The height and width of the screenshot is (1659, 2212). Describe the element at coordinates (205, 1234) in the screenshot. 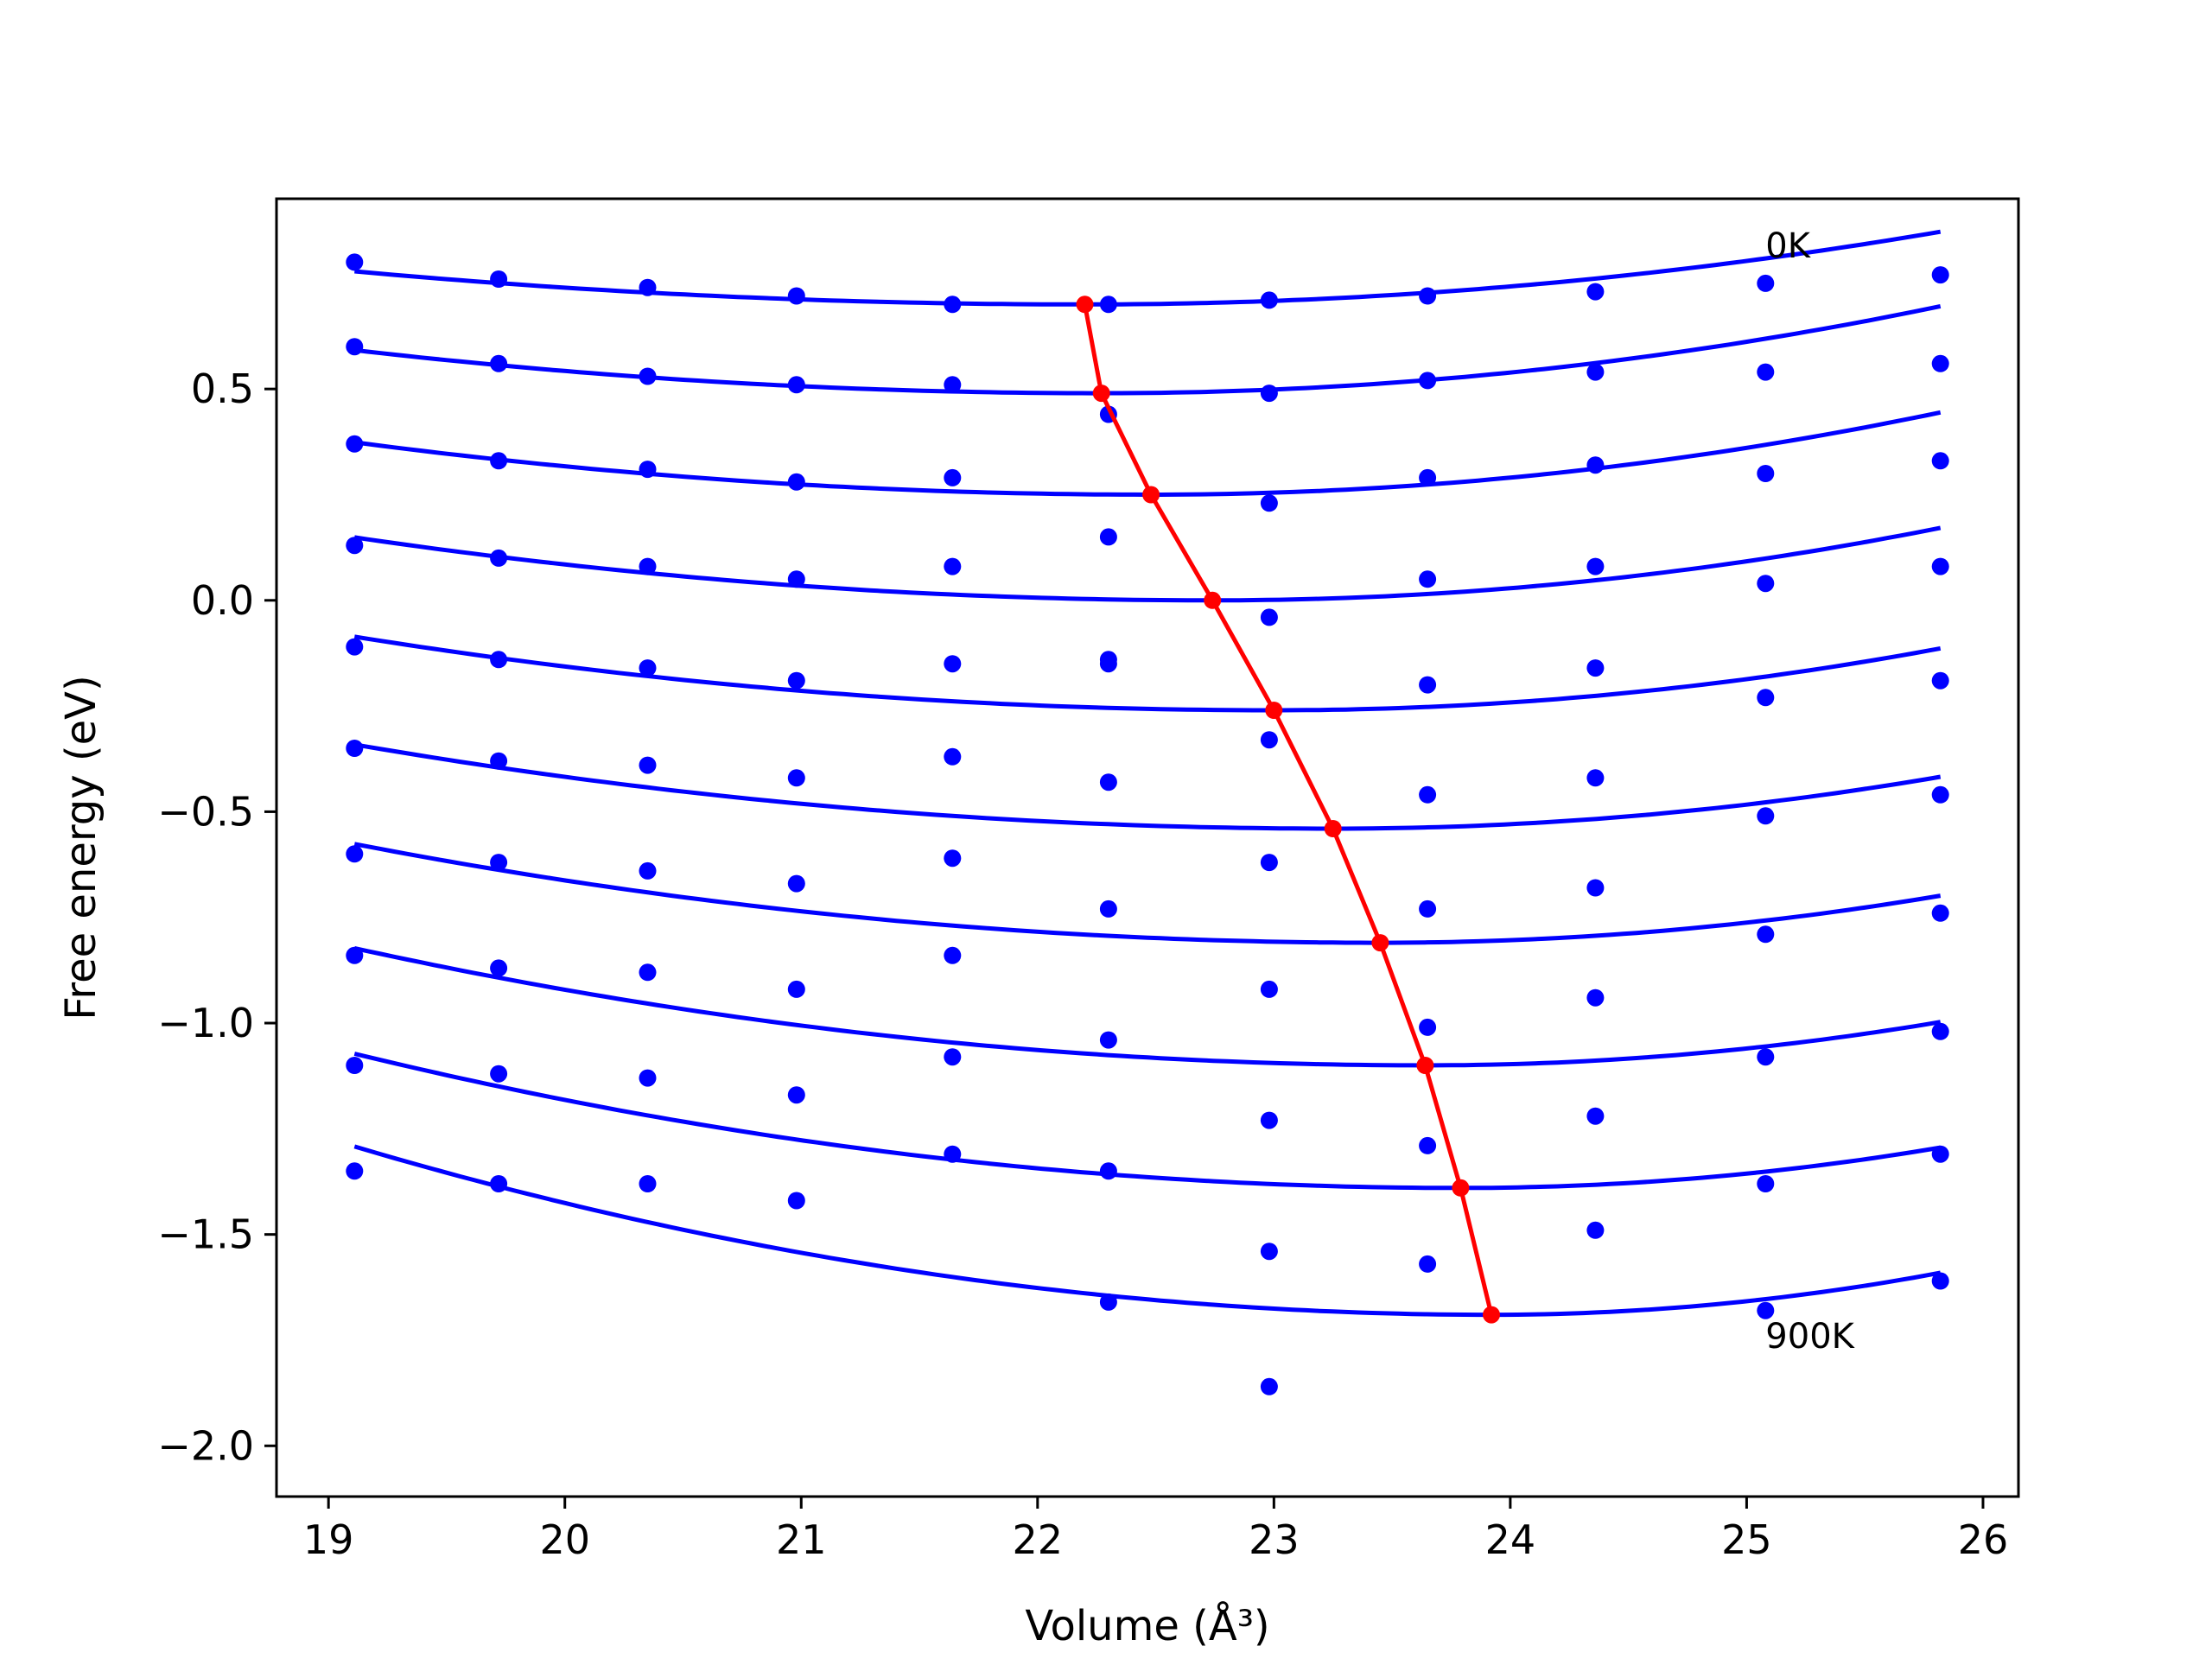

I see `y-tick-label-4: −1.5` at that location.